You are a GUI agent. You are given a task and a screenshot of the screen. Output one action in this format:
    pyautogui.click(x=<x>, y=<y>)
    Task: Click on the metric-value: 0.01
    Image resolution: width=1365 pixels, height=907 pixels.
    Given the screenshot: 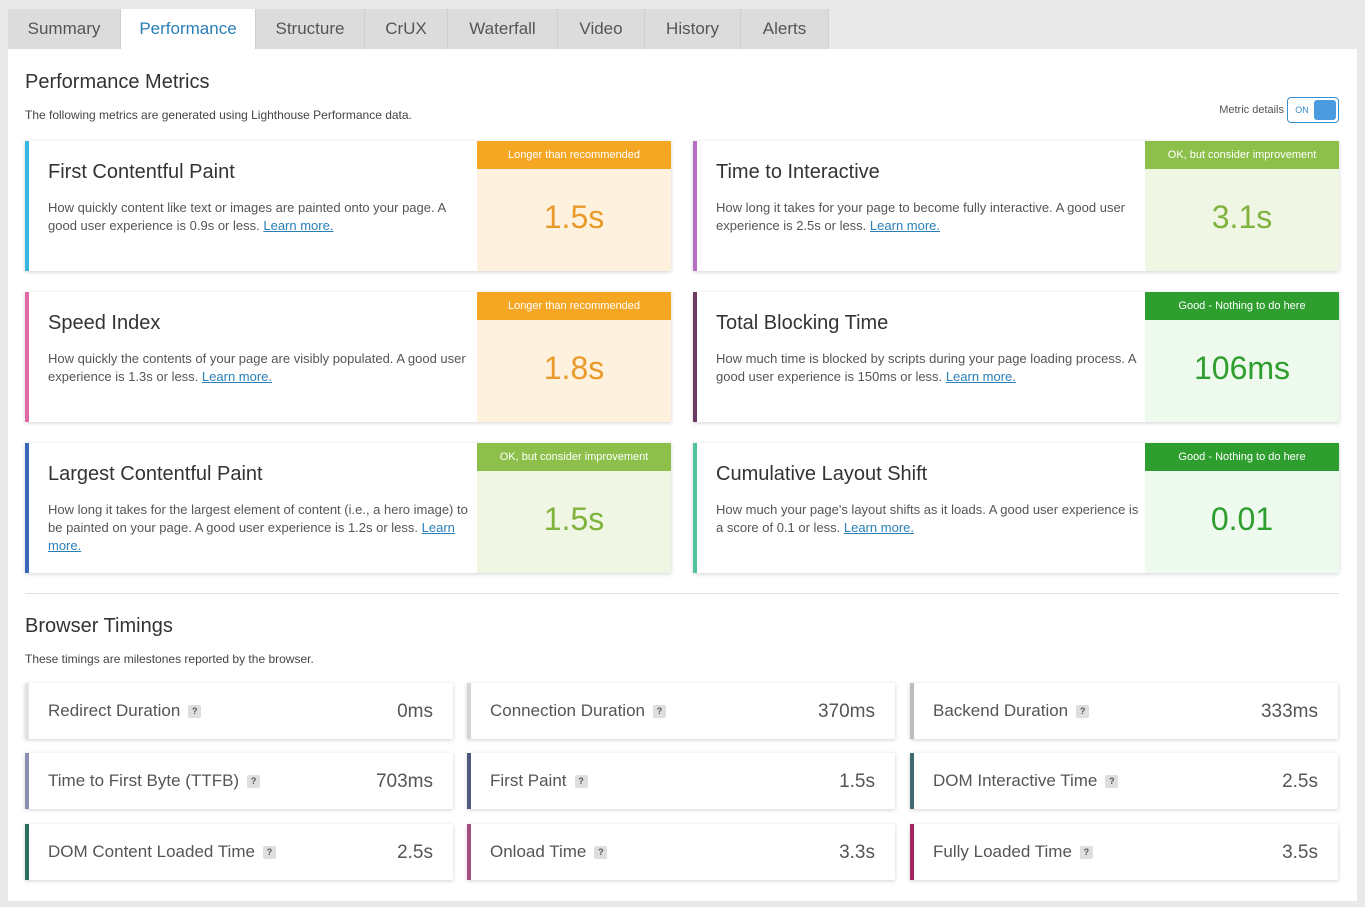 What is the action you would take?
    pyautogui.click(x=1242, y=519)
    